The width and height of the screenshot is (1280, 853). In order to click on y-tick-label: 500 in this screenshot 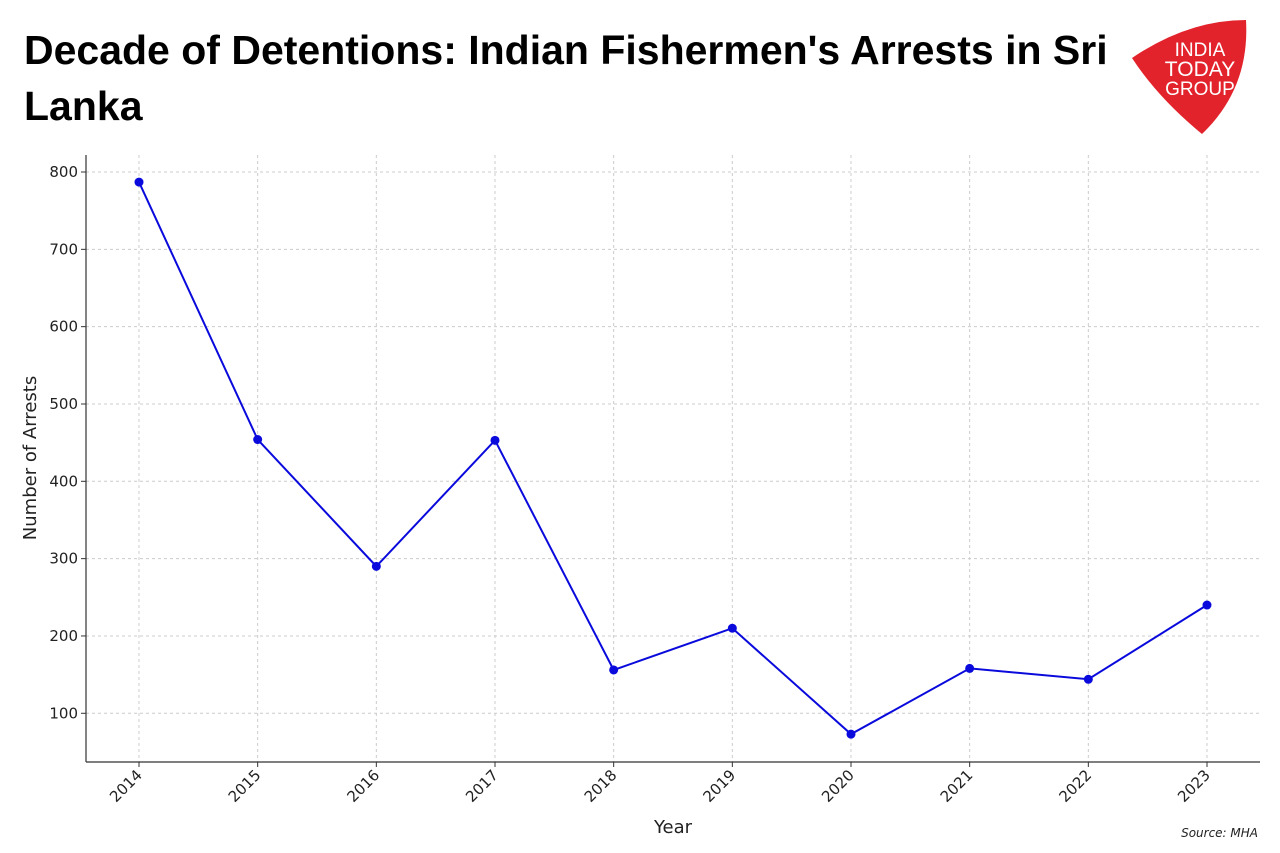, I will do `click(63, 404)`.